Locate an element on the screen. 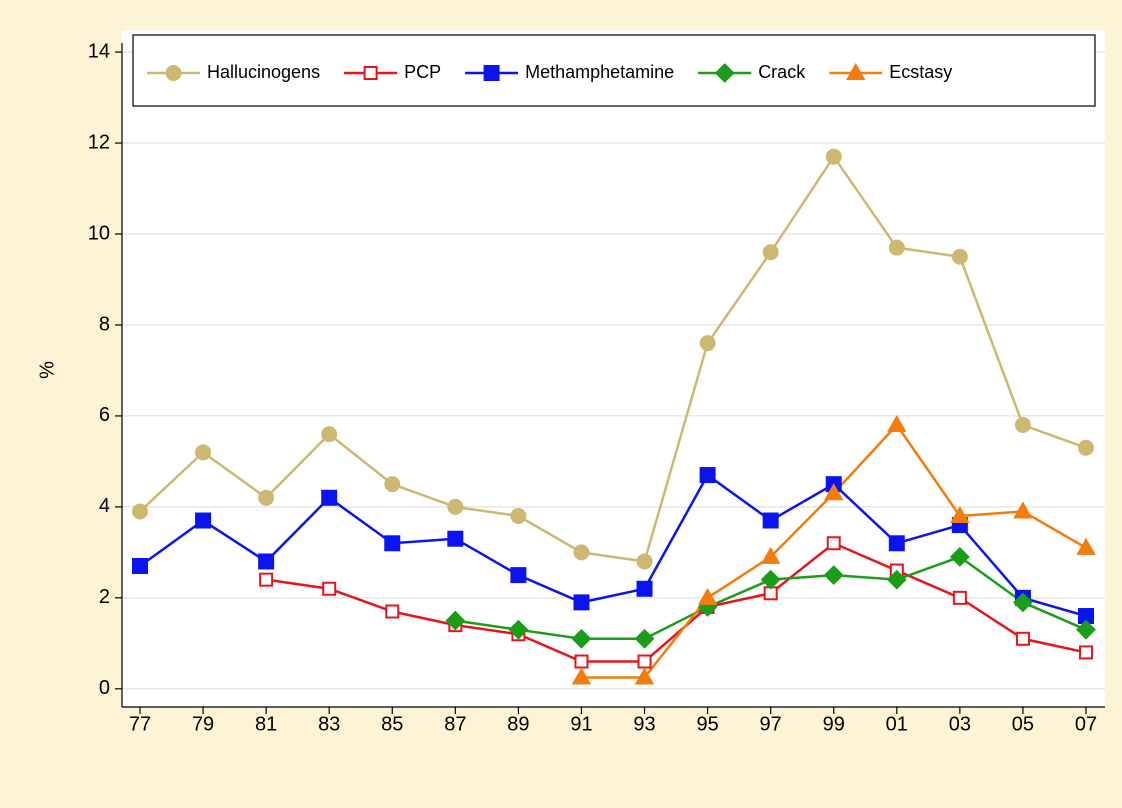  legend-label: Crack is located at coordinates (782, 72).